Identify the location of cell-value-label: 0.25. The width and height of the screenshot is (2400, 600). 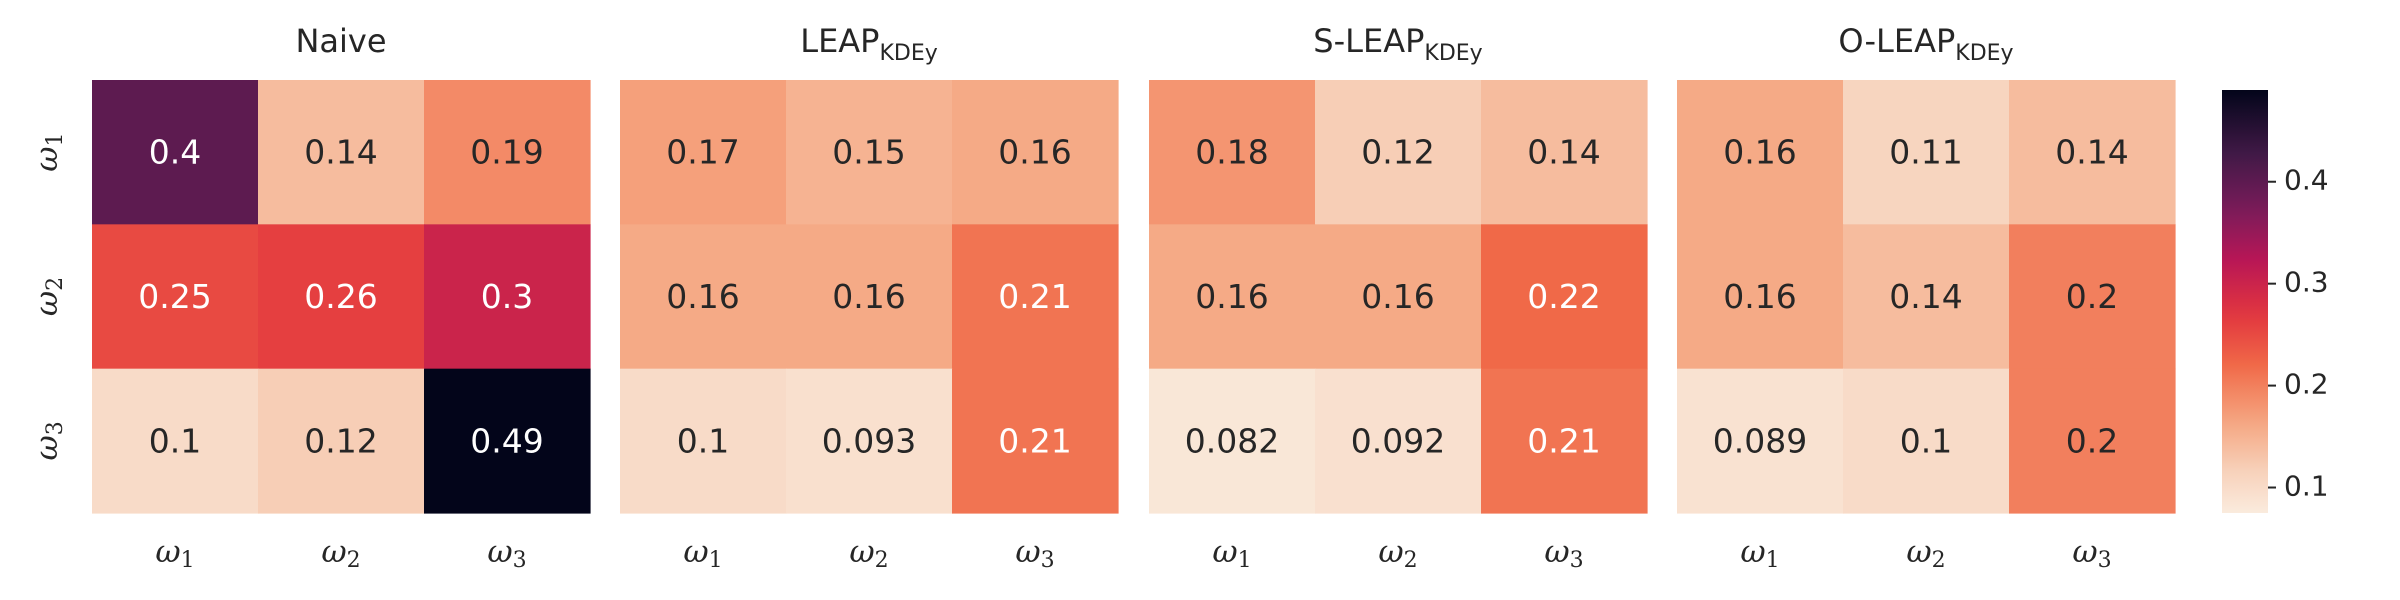
(174, 296).